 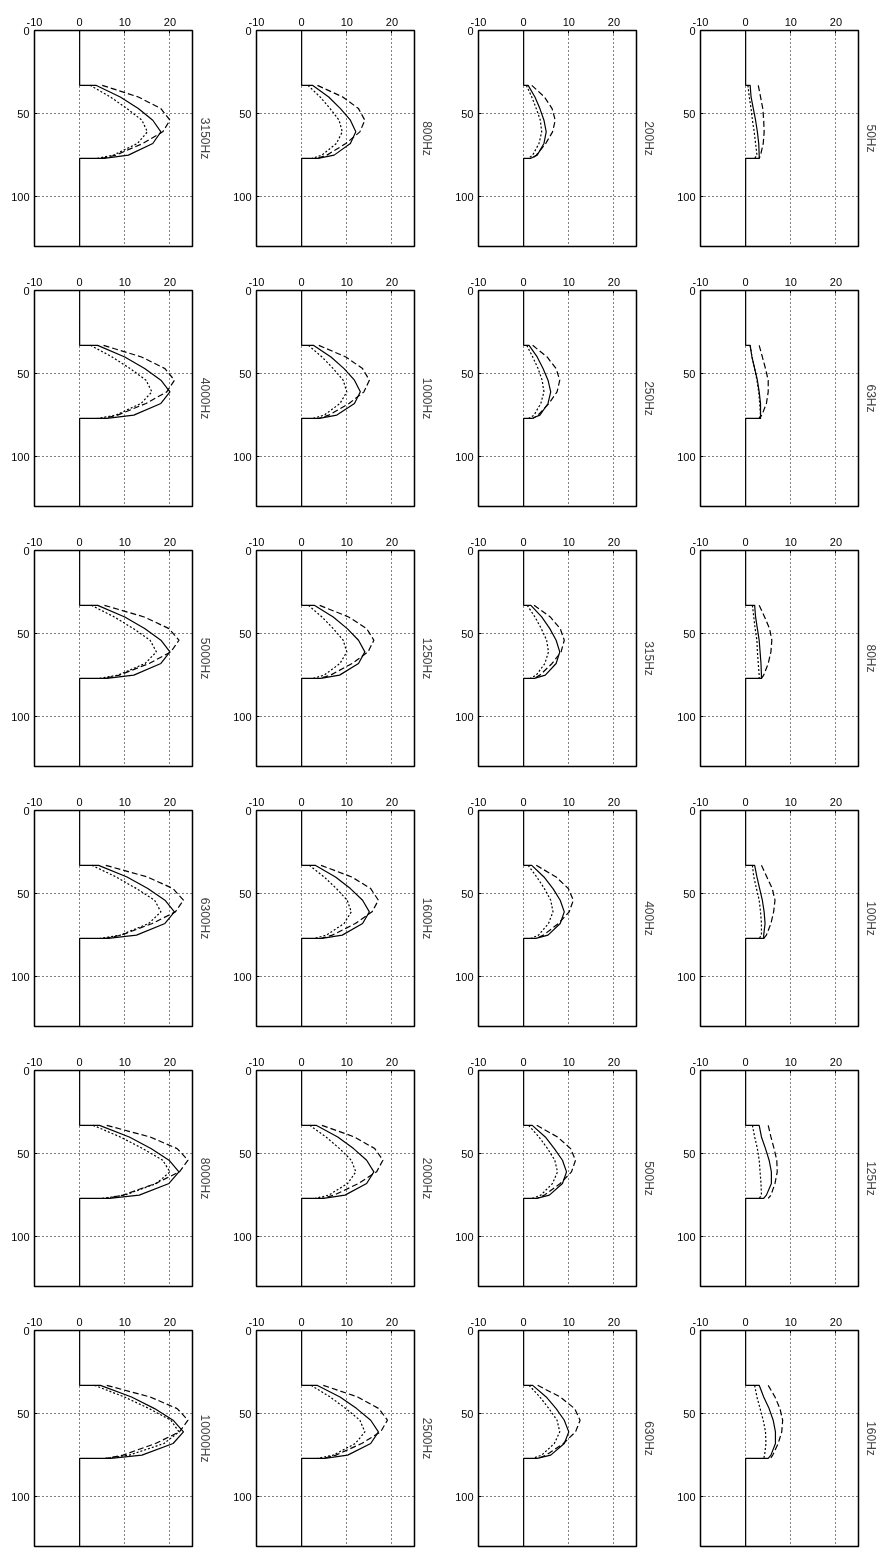 I want to click on text: 5000Hz, so click(x=204, y=658).